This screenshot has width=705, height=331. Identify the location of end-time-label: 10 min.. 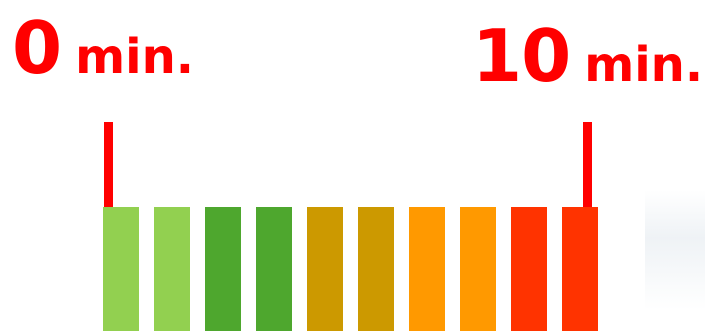
(587, 56).